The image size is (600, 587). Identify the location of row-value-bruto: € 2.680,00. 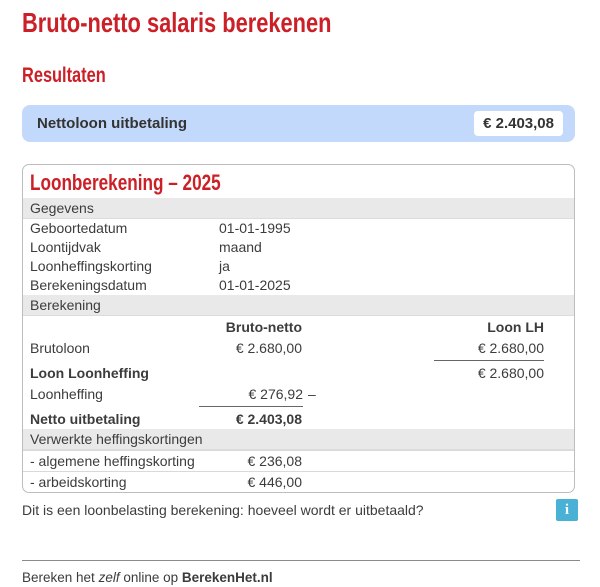
(268, 348).